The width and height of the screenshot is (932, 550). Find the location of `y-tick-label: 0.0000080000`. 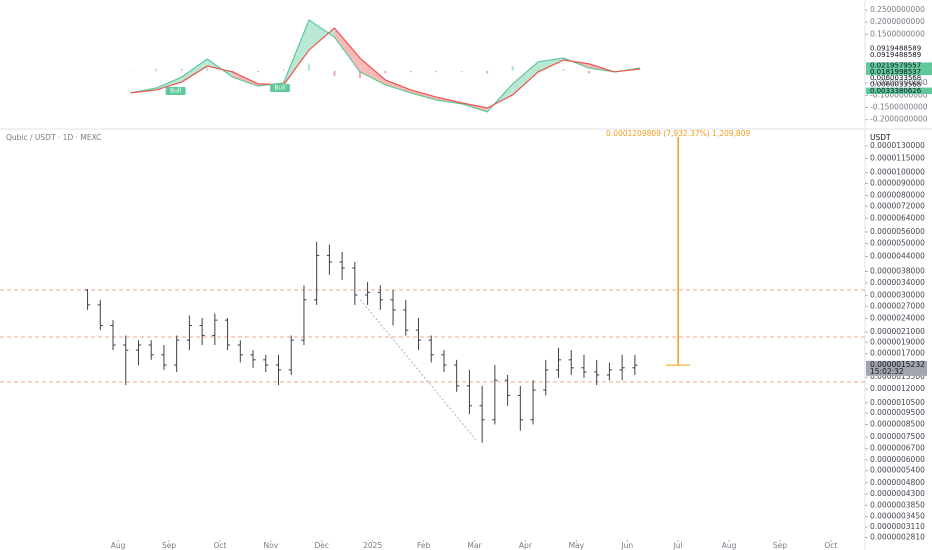

y-tick-label: 0.0000080000 is located at coordinates (897, 194).